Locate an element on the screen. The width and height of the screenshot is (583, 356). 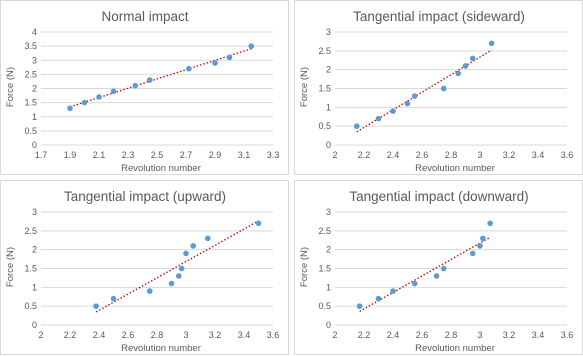
x-tick-label: 1.7 is located at coordinates (41, 155).